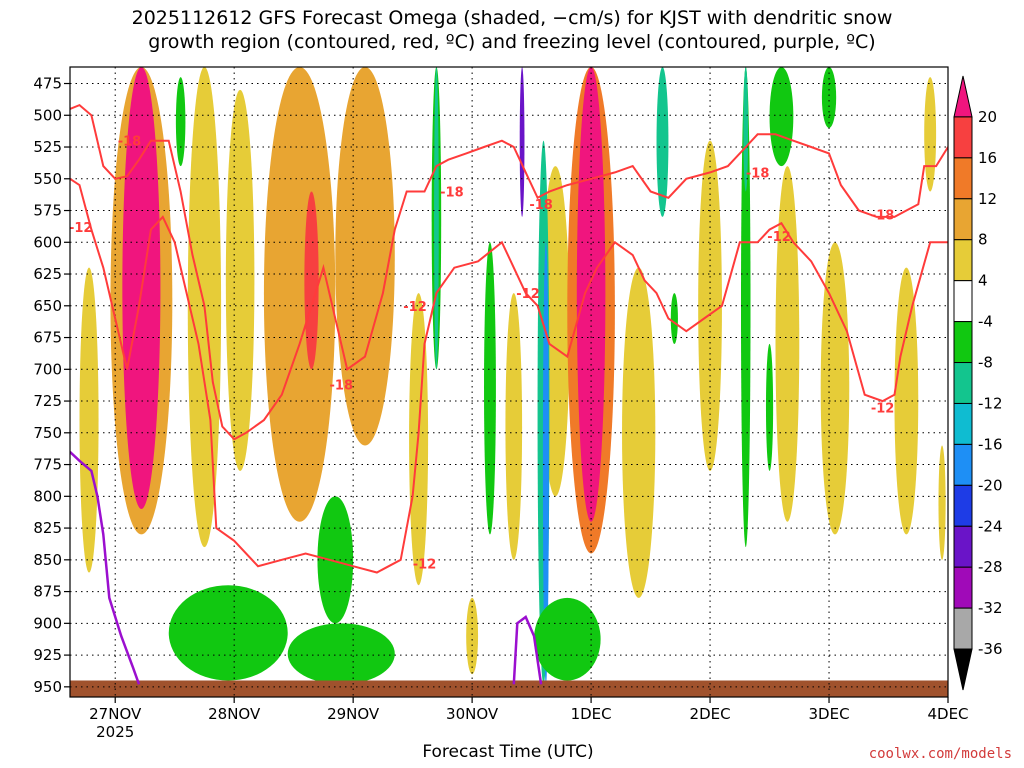  What do you see at coordinates (508, 752) in the screenshot?
I see `x-axis-title: Forecast Time (UTC)` at bounding box center [508, 752].